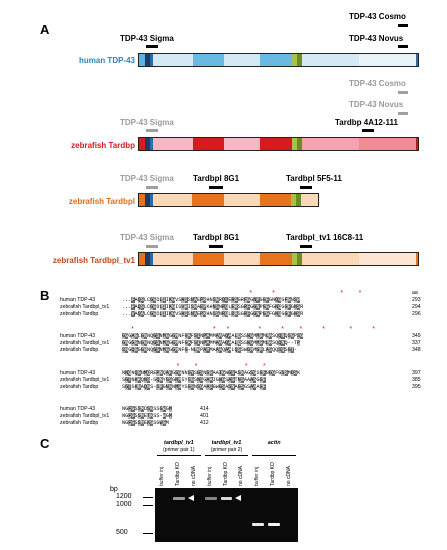 The width and height of the screenshot is (447, 550). Describe the element at coordinates (122, 532) in the screenshot. I see `marker-label: 500` at that location.